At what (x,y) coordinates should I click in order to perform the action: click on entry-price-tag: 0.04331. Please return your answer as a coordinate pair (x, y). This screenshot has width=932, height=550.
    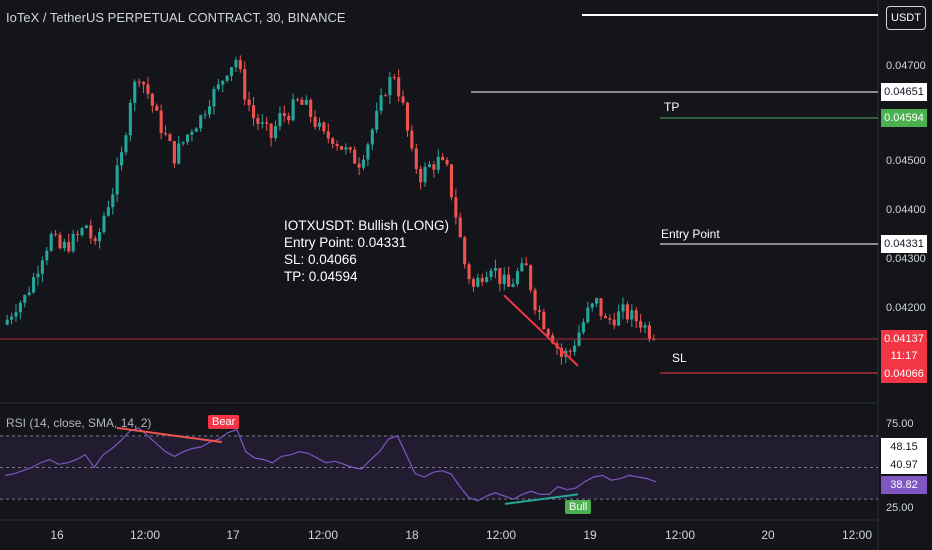
    Looking at the image, I should click on (904, 244).